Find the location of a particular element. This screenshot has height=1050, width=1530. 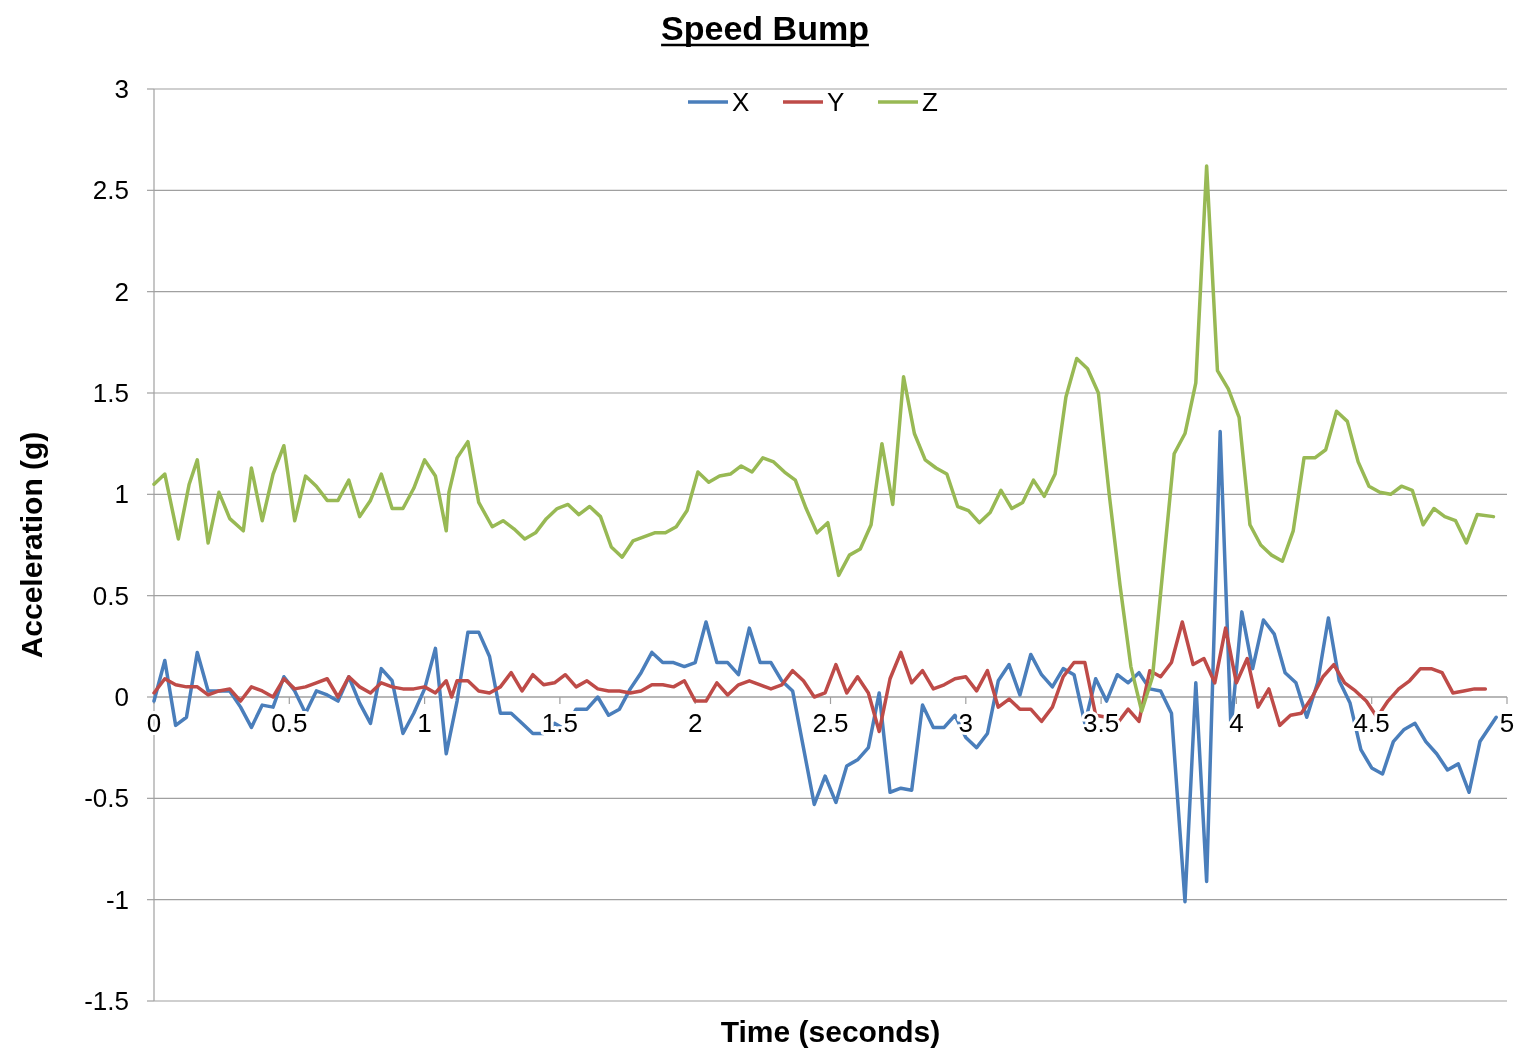

y-tick-label: -1 is located at coordinates (117, 899).